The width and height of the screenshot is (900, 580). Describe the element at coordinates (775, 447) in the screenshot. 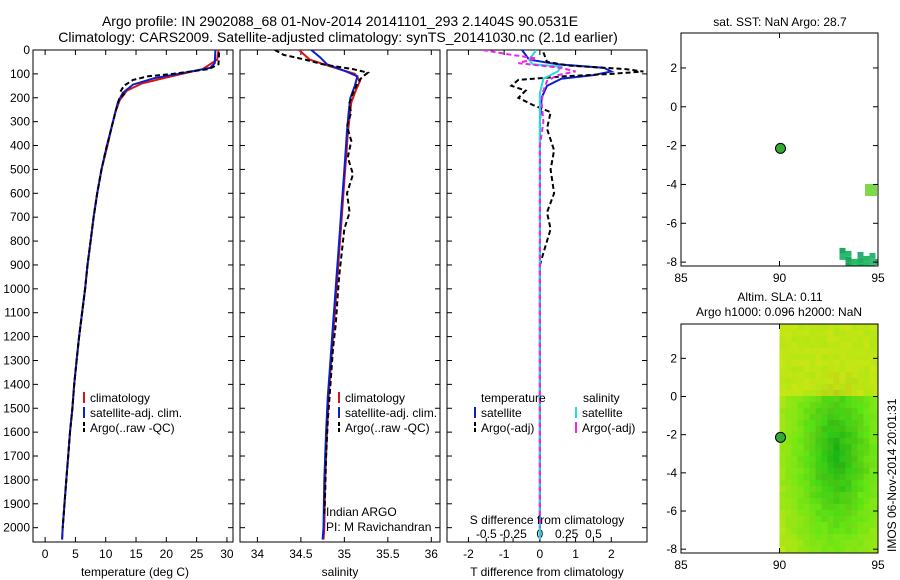

I see `sla-map-panel: 85 90 95 2 0 -2 -4 -6 -8` at that location.